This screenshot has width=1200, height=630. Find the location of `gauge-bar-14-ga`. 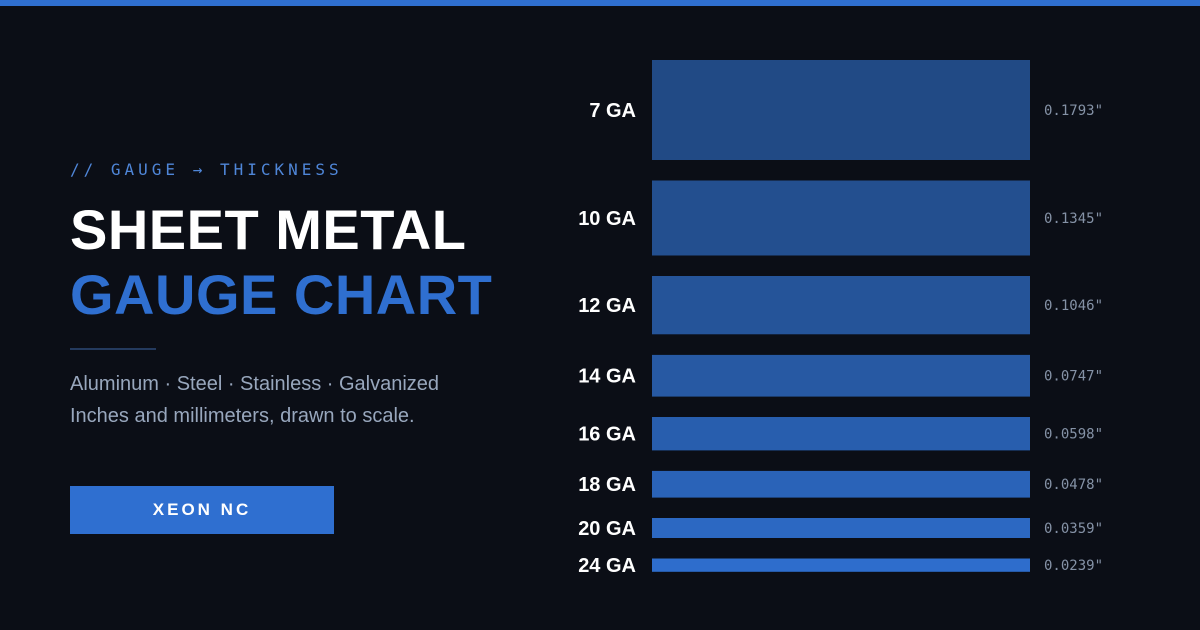

gauge-bar-14-ga is located at coordinates (841, 375).